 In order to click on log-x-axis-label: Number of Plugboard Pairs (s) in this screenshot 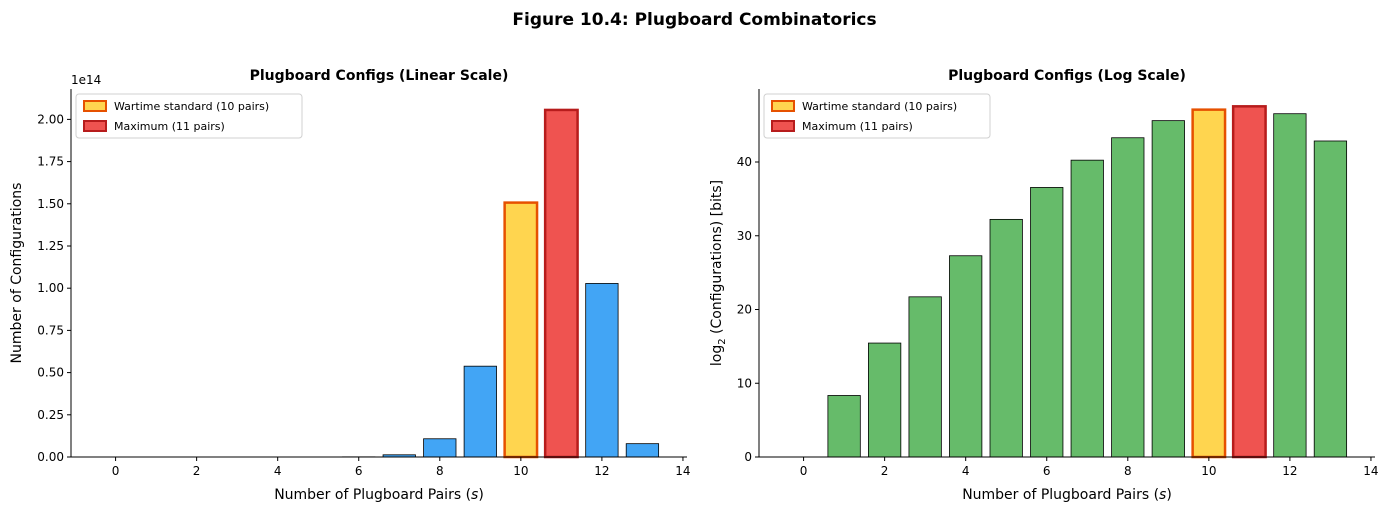, I will do `click(1067, 495)`.